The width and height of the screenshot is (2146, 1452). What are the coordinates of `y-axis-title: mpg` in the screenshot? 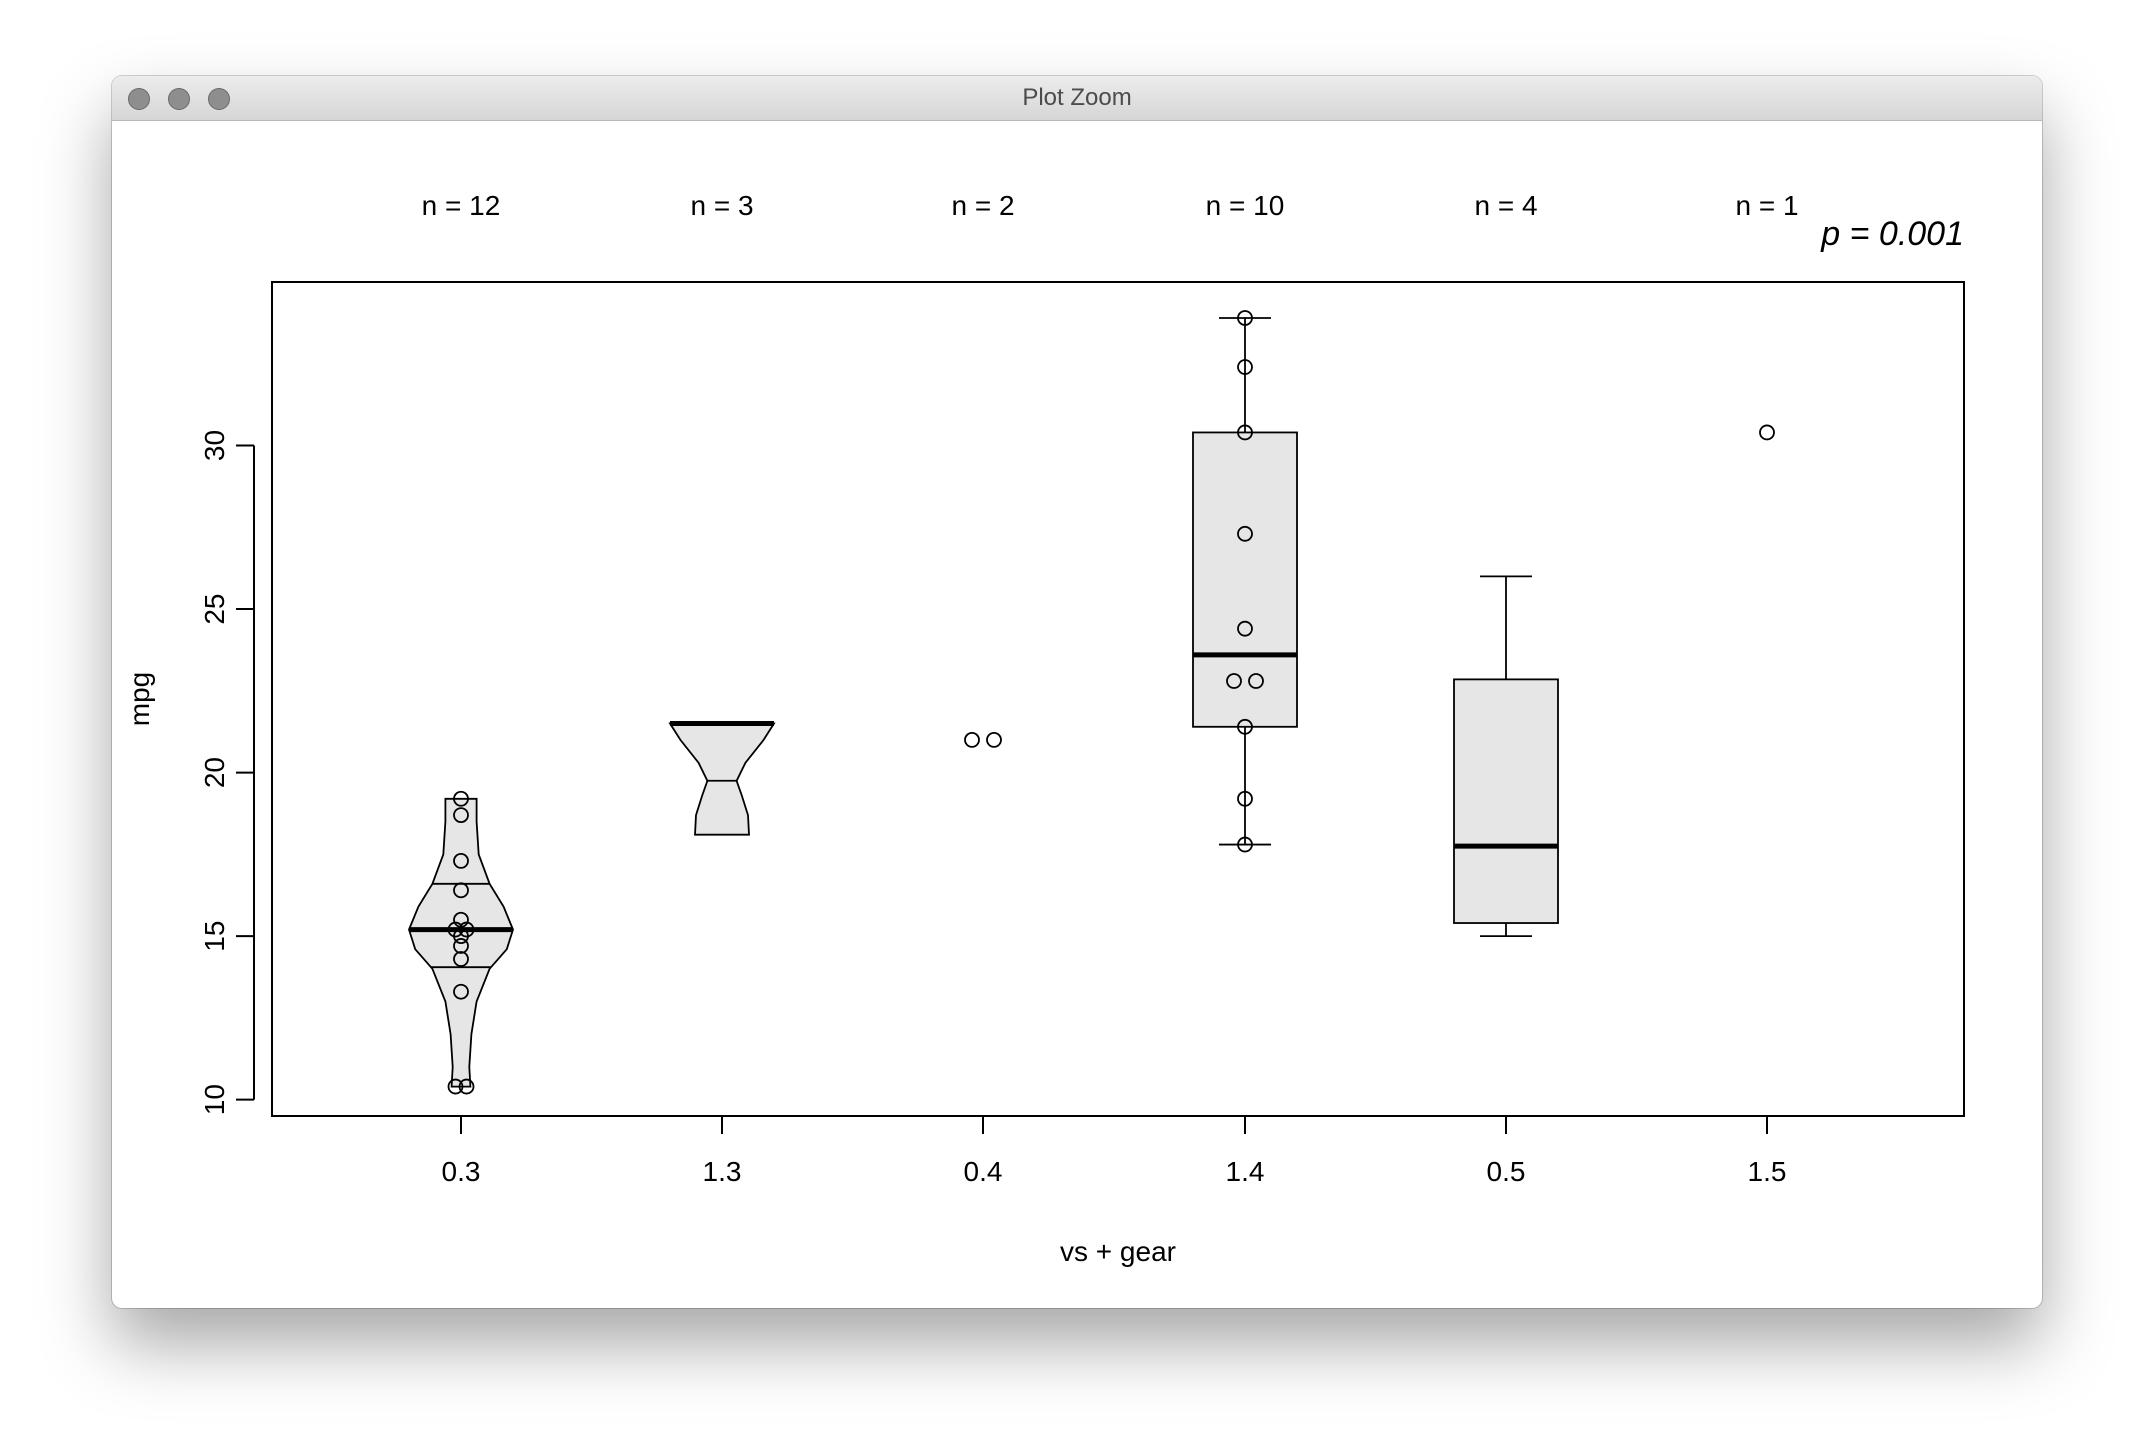 It's located at (139, 699).